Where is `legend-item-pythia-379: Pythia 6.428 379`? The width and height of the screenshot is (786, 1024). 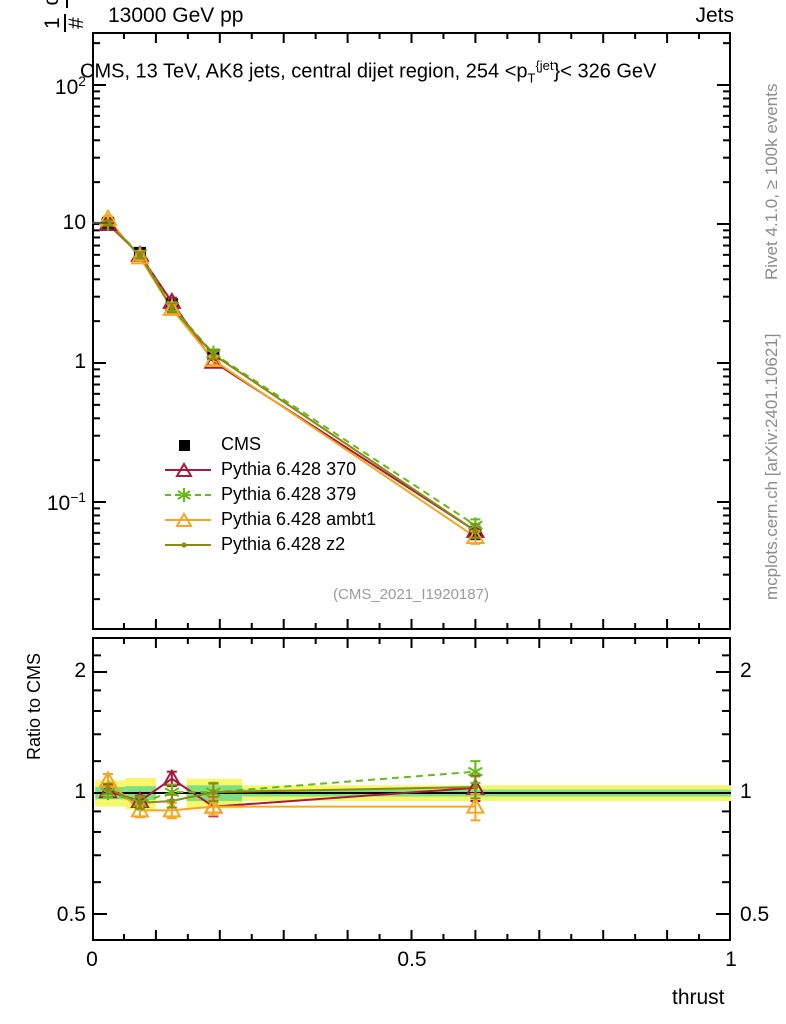
legend-item-pythia-379: Pythia 6.428 379 is located at coordinates (270, 494).